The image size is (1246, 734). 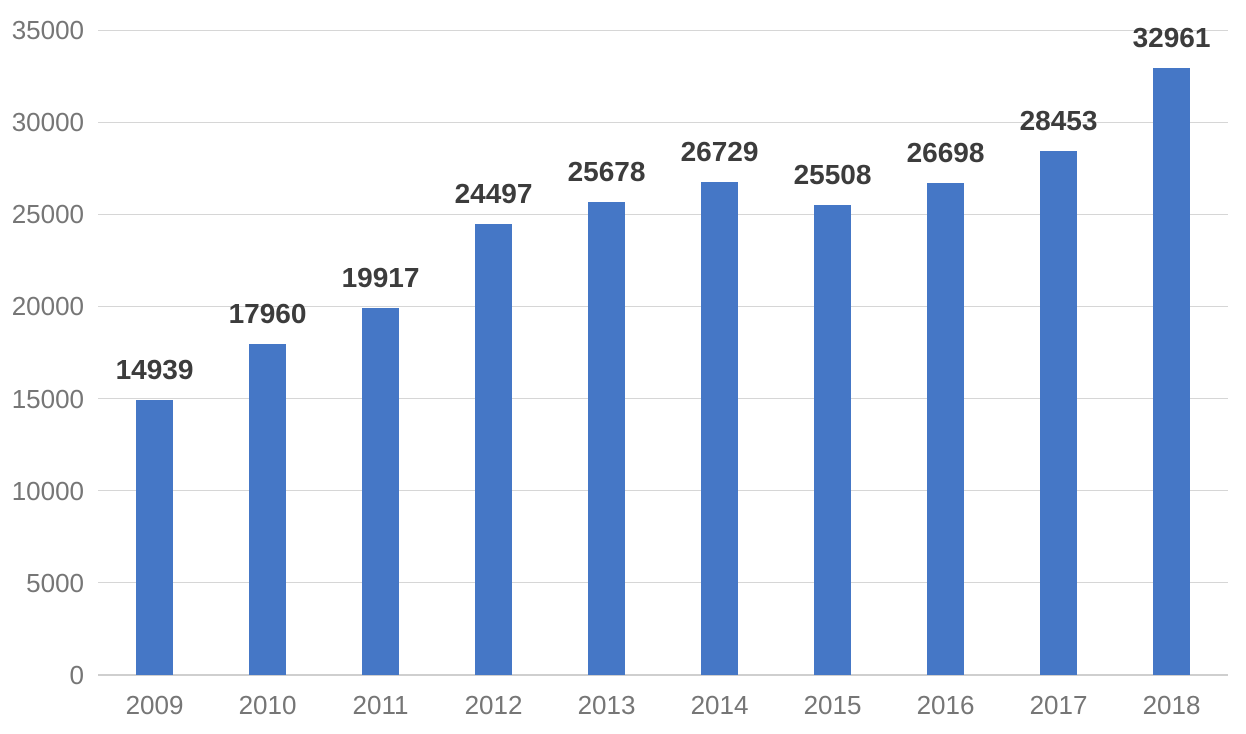 I want to click on x-tick-label: 2014, so click(x=719, y=705).